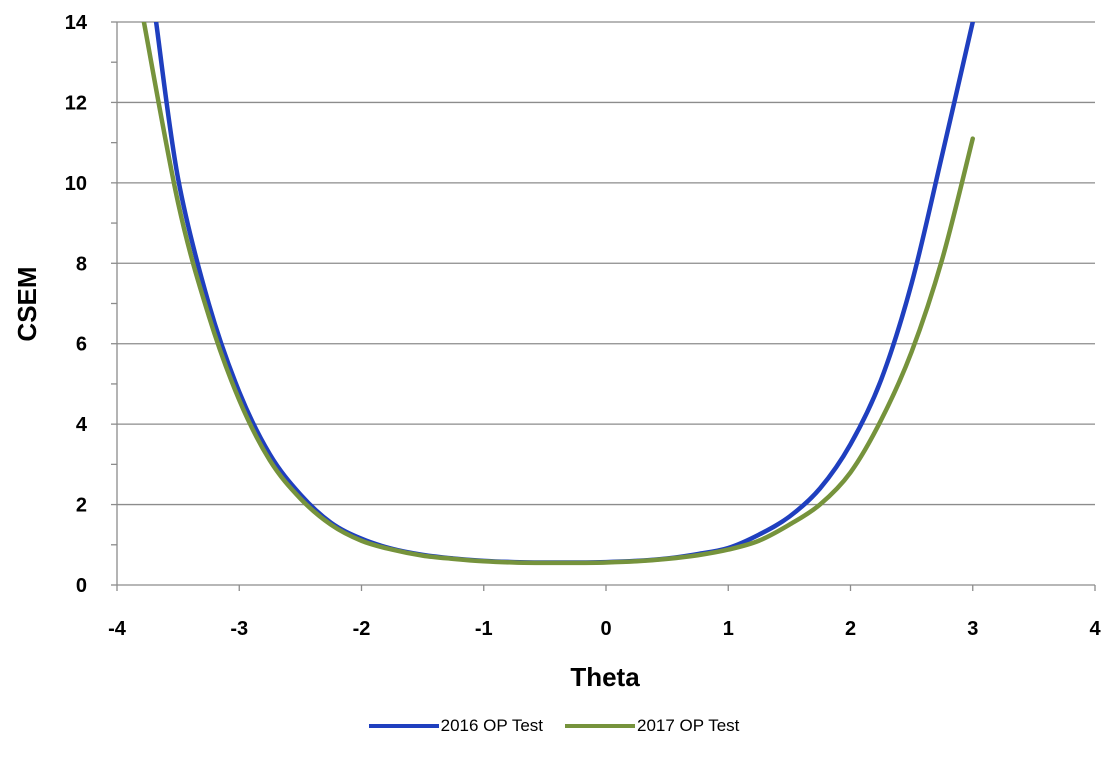 The height and width of the screenshot is (768, 1108). What do you see at coordinates (554, 726) in the screenshot?
I see `legend: 2016 OP Test 2017 OP Test` at bounding box center [554, 726].